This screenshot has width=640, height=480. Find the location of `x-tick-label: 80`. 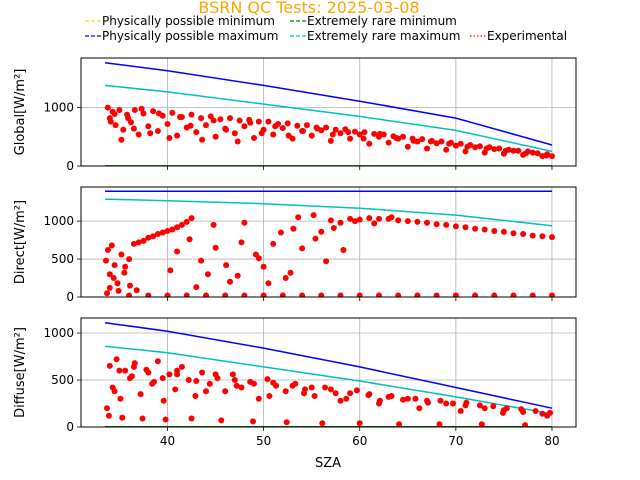

x-tick-label: 80 is located at coordinates (551, 441).